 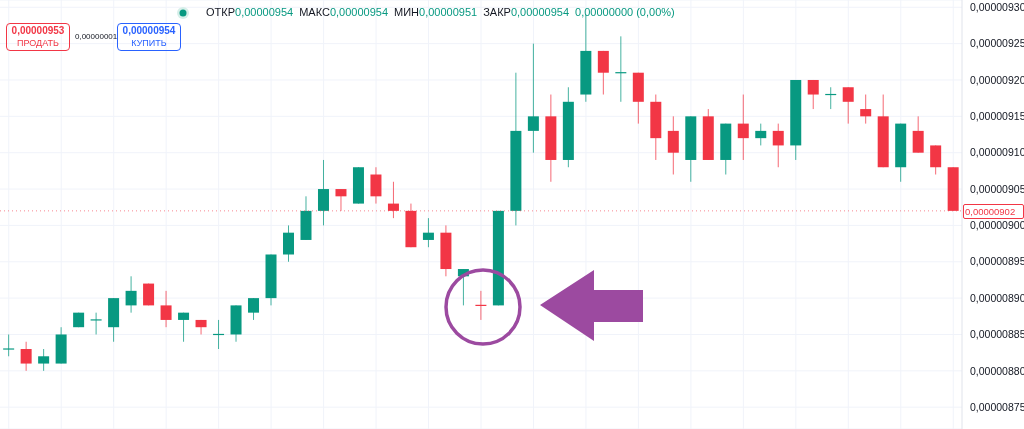 What do you see at coordinates (314, 12) in the screenshot?
I see `annotation: МАКС` at bounding box center [314, 12].